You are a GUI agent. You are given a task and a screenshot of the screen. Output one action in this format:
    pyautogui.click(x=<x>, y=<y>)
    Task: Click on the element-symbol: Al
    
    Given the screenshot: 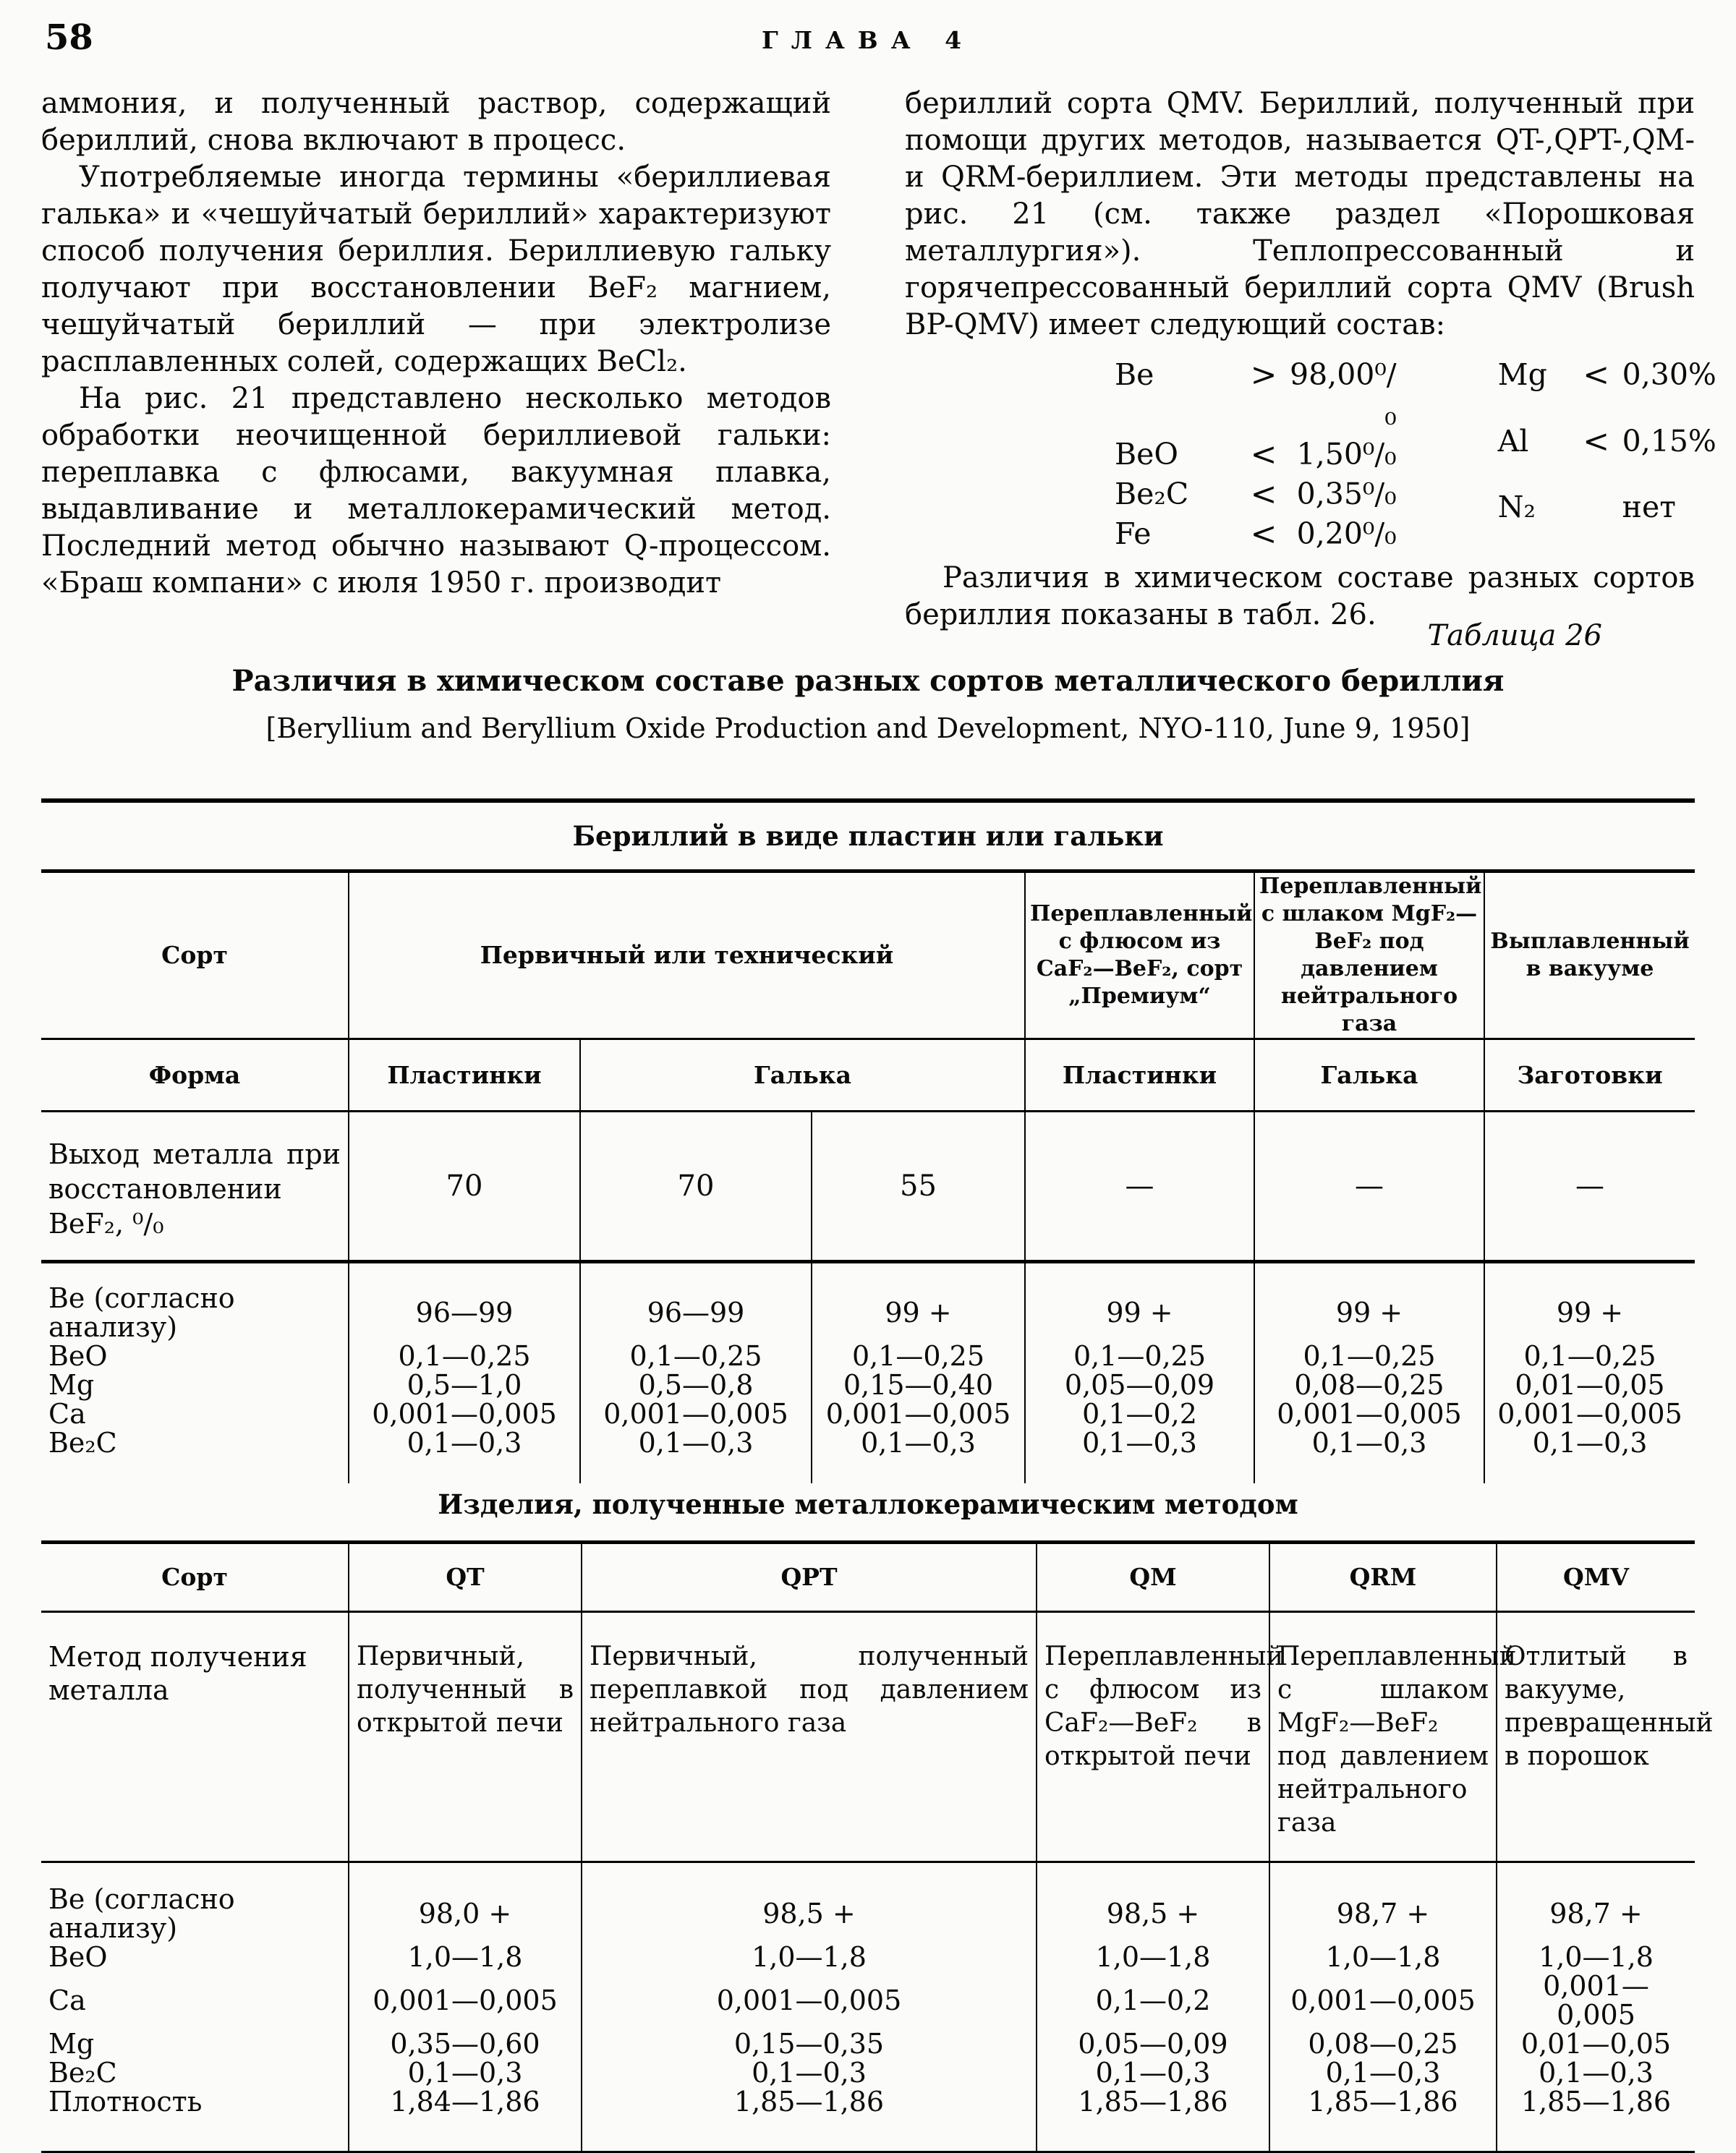 What is the action you would take?
    pyautogui.click(x=1513, y=441)
    